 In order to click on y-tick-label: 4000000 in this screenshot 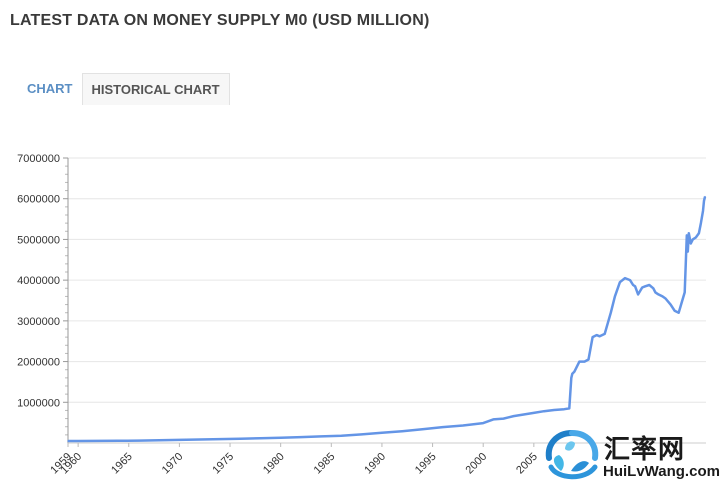, I will do `click(38, 281)`.